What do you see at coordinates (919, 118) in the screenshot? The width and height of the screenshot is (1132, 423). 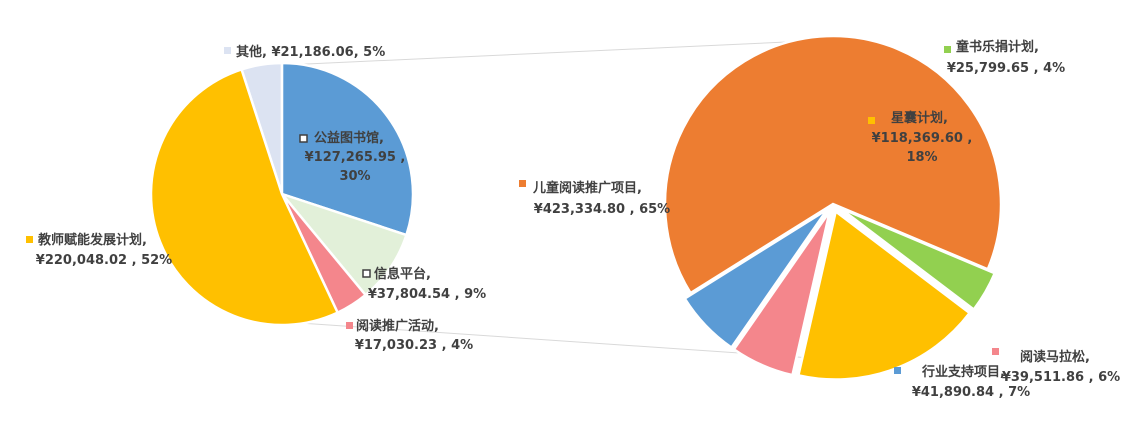 I see `data-label: 星囊计划,` at bounding box center [919, 118].